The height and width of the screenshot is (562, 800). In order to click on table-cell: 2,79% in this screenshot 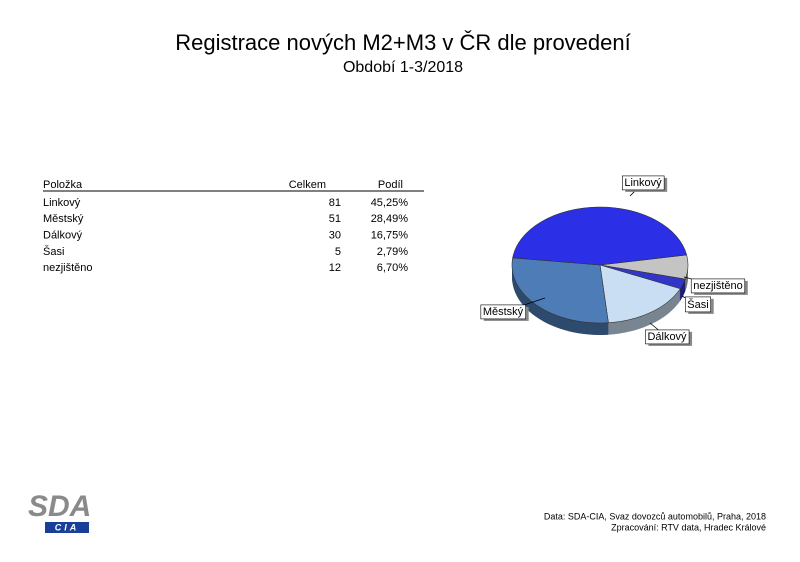, I will do `click(392, 252)`.